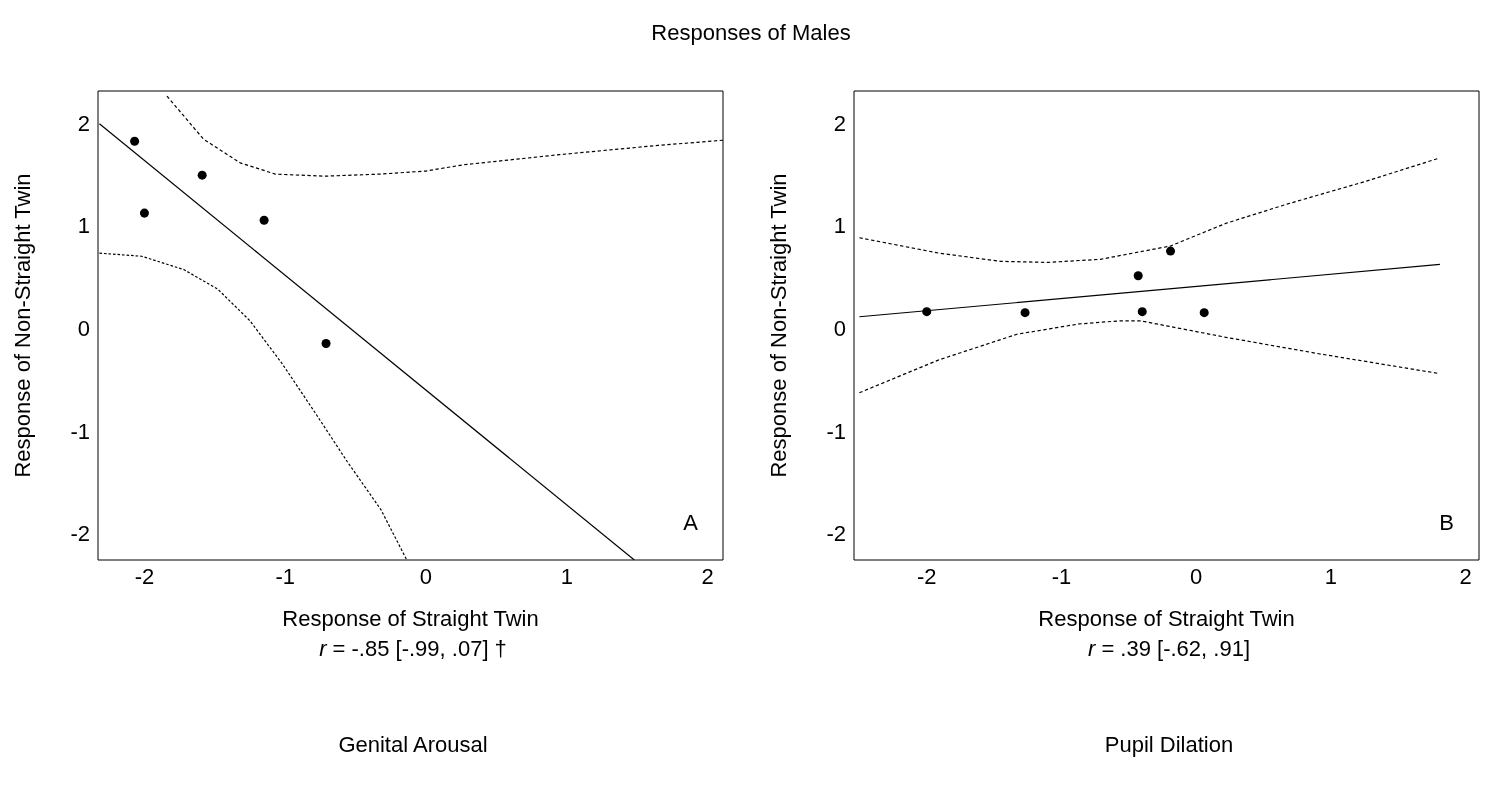 The height and width of the screenshot is (785, 1502). I want to click on text: Pupil Dilation, so click(1169, 745).